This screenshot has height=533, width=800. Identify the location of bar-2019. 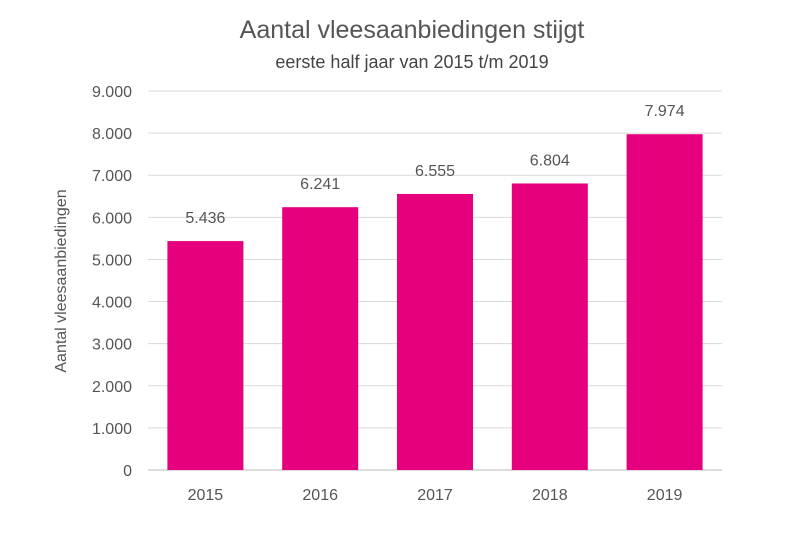
(664, 302).